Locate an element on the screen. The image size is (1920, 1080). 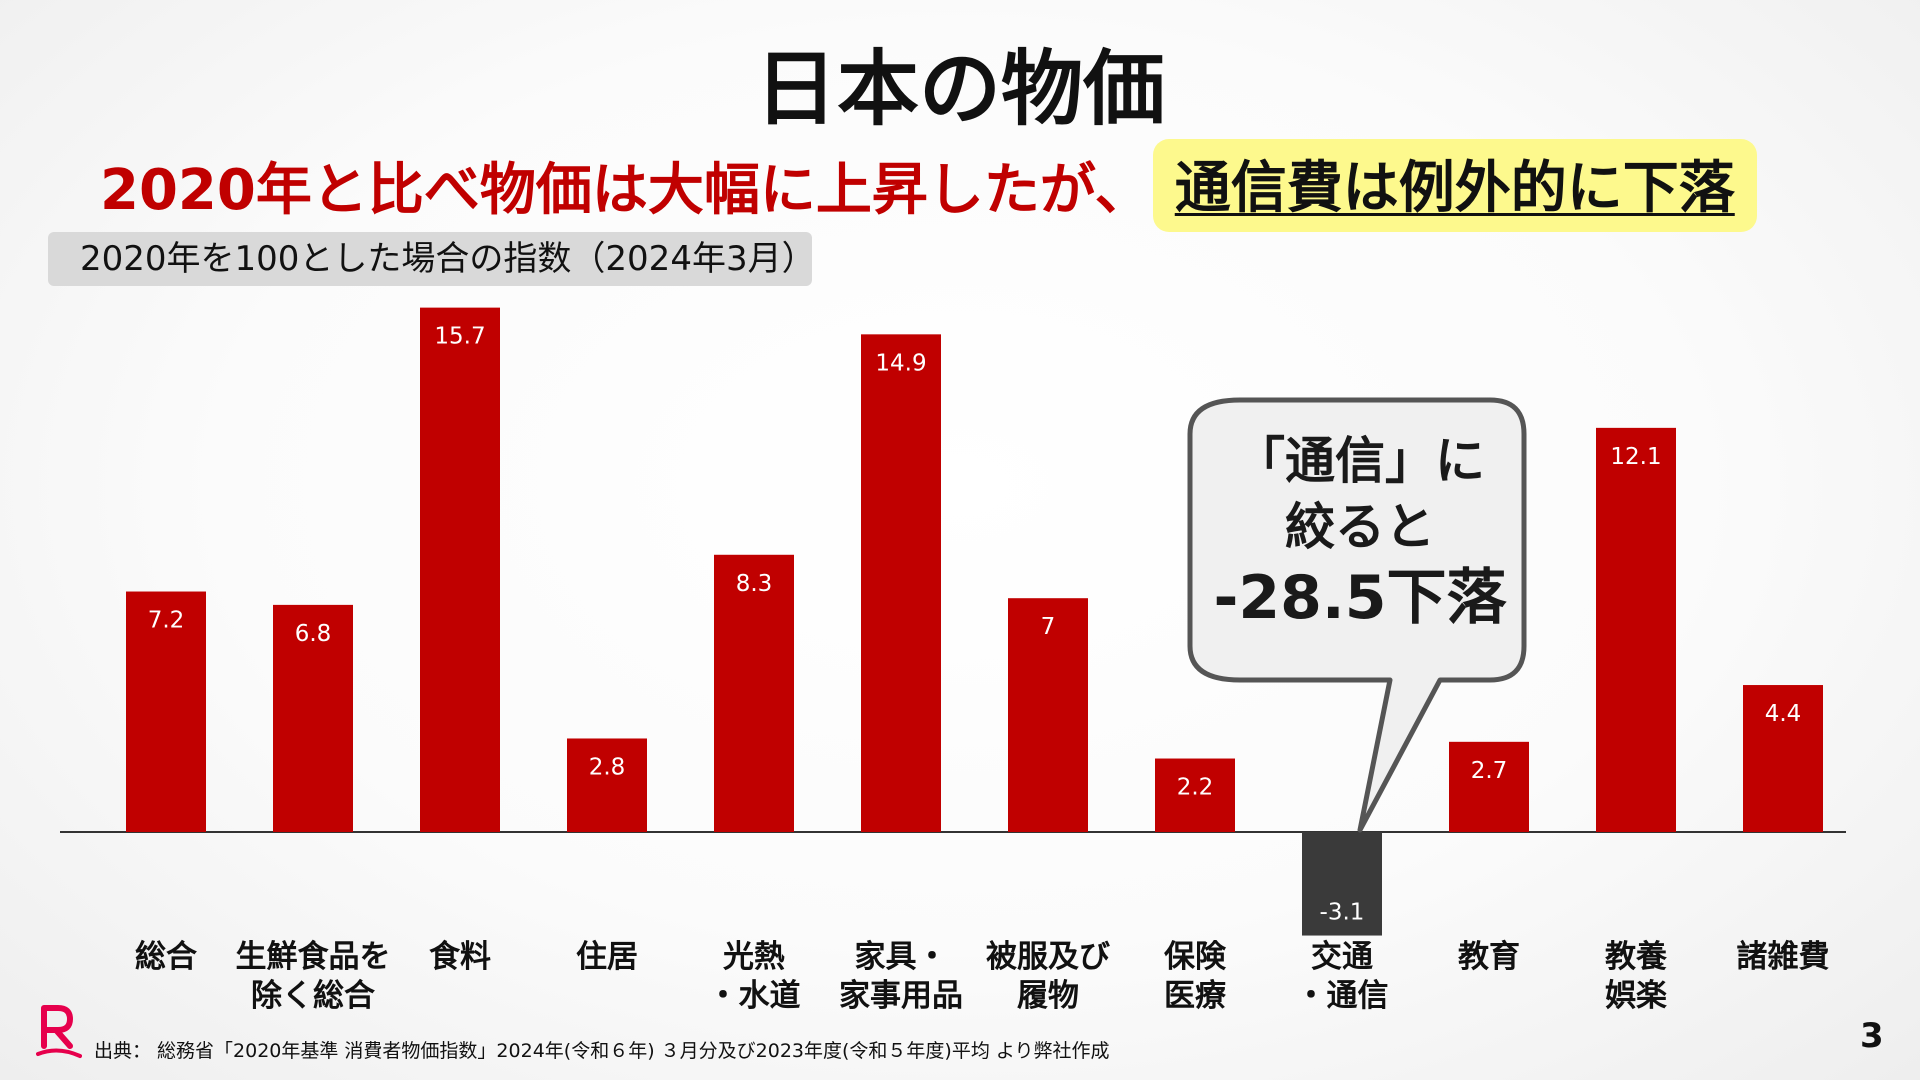
category-label: 光熱 ・水道 is located at coordinates (754, 976).